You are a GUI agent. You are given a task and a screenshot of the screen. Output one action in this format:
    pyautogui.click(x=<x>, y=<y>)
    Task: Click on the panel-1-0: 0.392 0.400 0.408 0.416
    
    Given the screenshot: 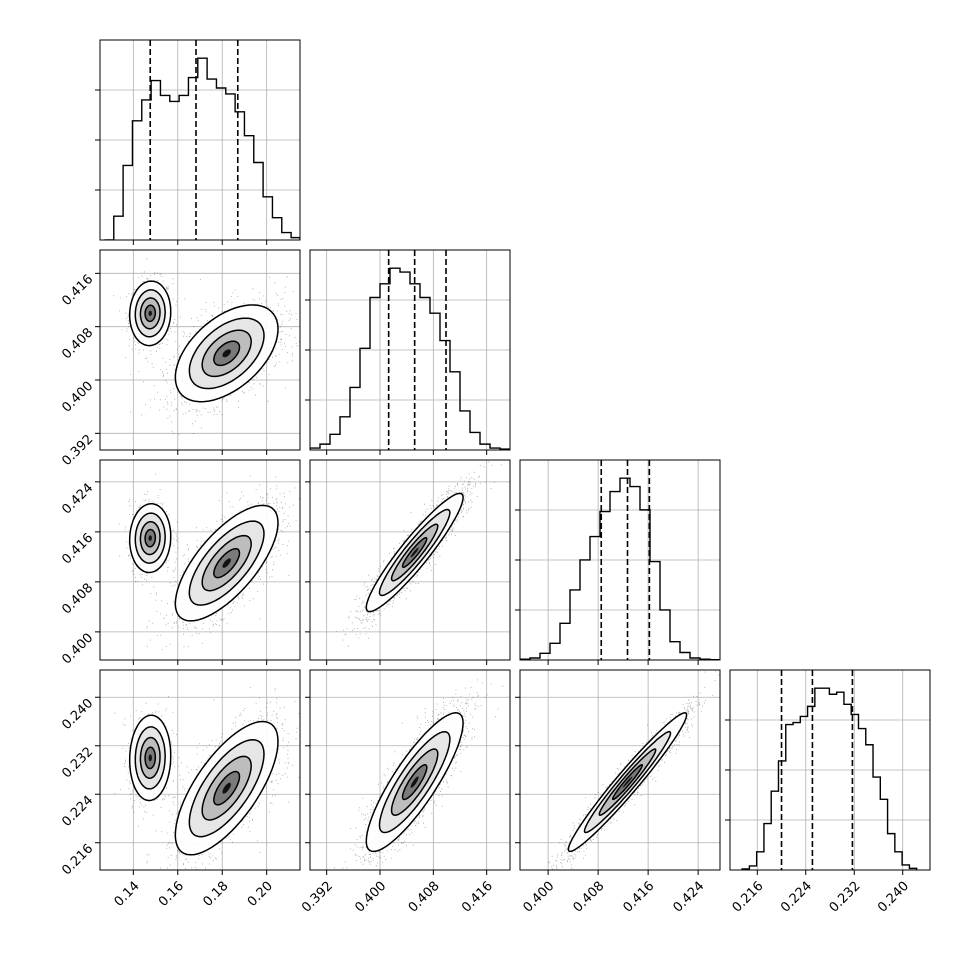 What is the action you would take?
    pyautogui.click(x=180, y=359)
    